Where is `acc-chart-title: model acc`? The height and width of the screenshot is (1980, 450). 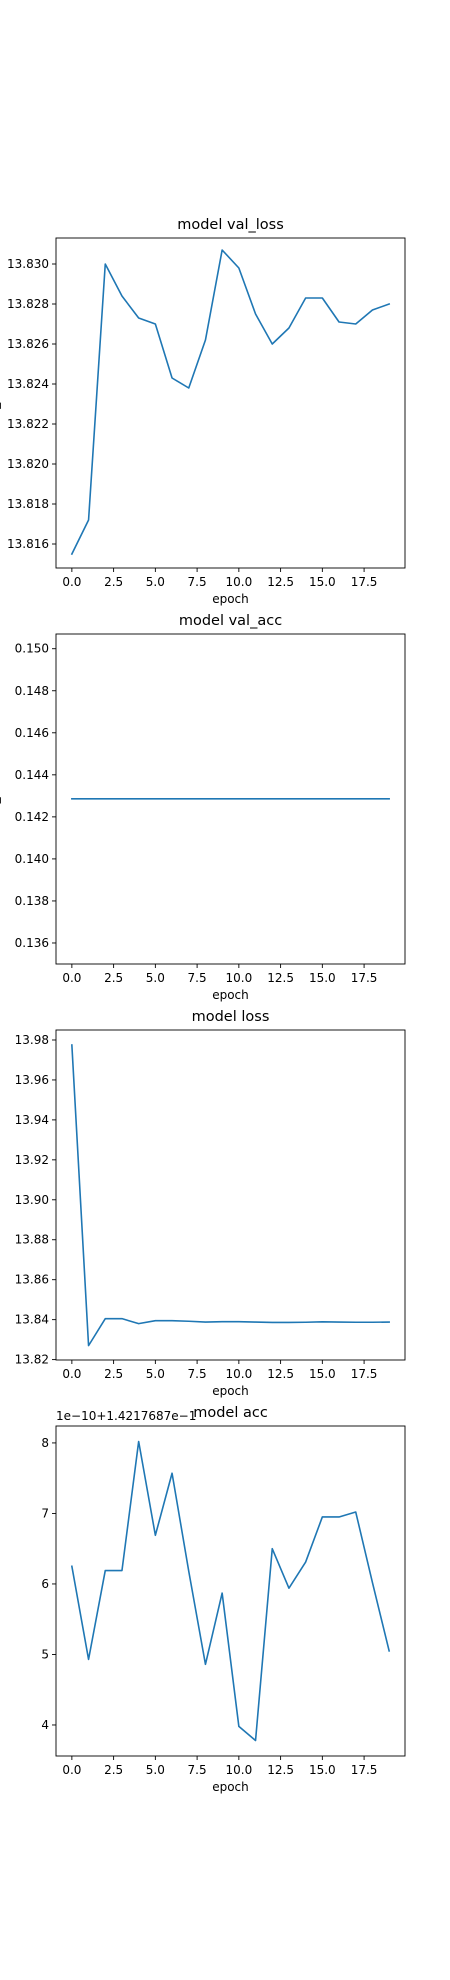 acc-chart-title: model acc is located at coordinates (230, 1413).